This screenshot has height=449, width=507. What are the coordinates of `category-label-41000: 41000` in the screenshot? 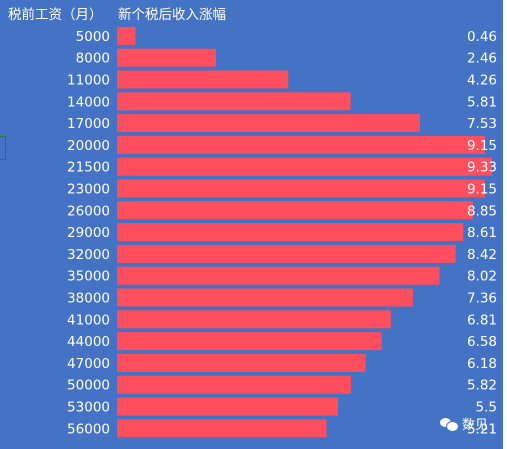 It's located at (88, 320).